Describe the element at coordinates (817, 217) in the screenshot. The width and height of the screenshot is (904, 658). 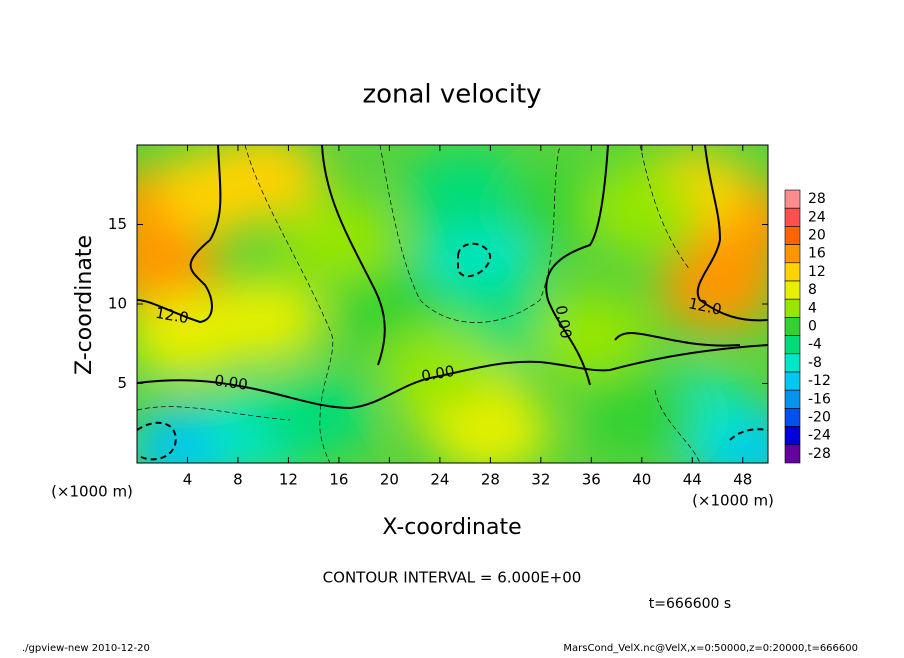
I see `colorbar-label: 24` at that location.